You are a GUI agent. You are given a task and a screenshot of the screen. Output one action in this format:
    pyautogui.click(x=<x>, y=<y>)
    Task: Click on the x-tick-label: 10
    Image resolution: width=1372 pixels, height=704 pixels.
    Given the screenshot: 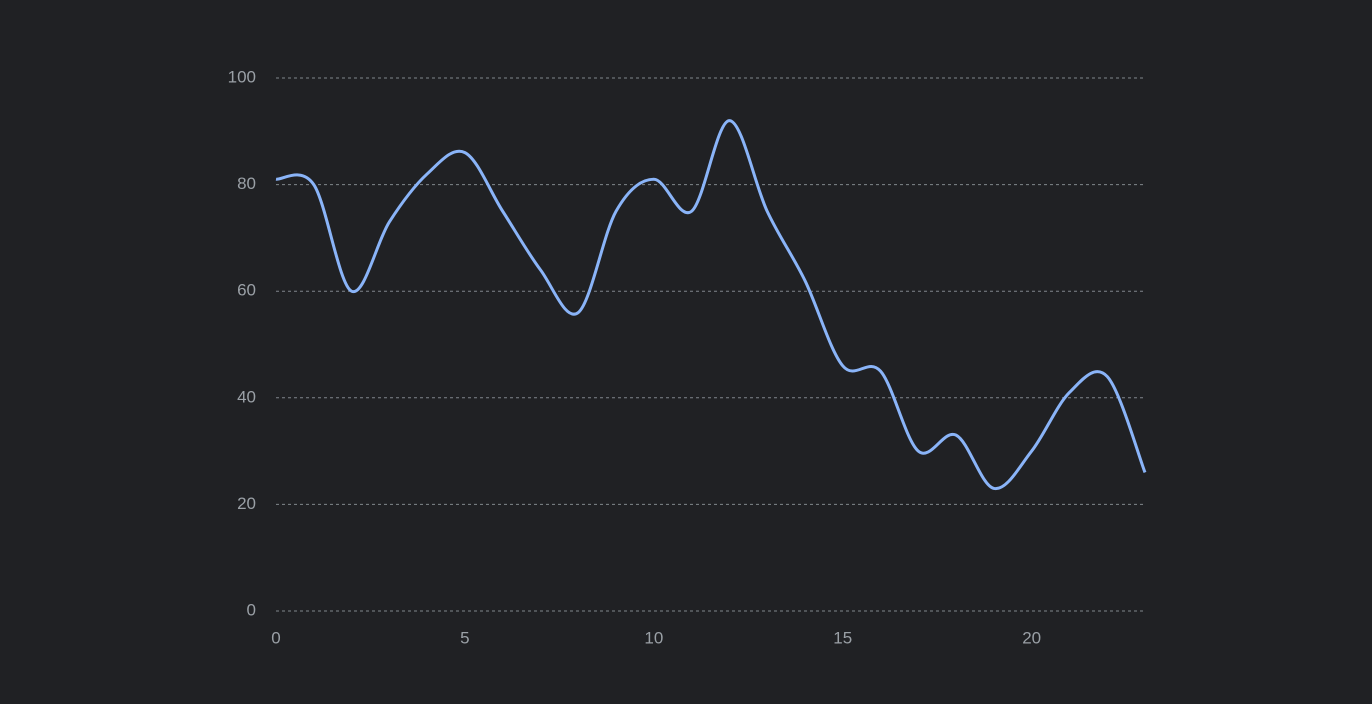 What is the action you would take?
    pyautogui.click(x=653, y=637)
    